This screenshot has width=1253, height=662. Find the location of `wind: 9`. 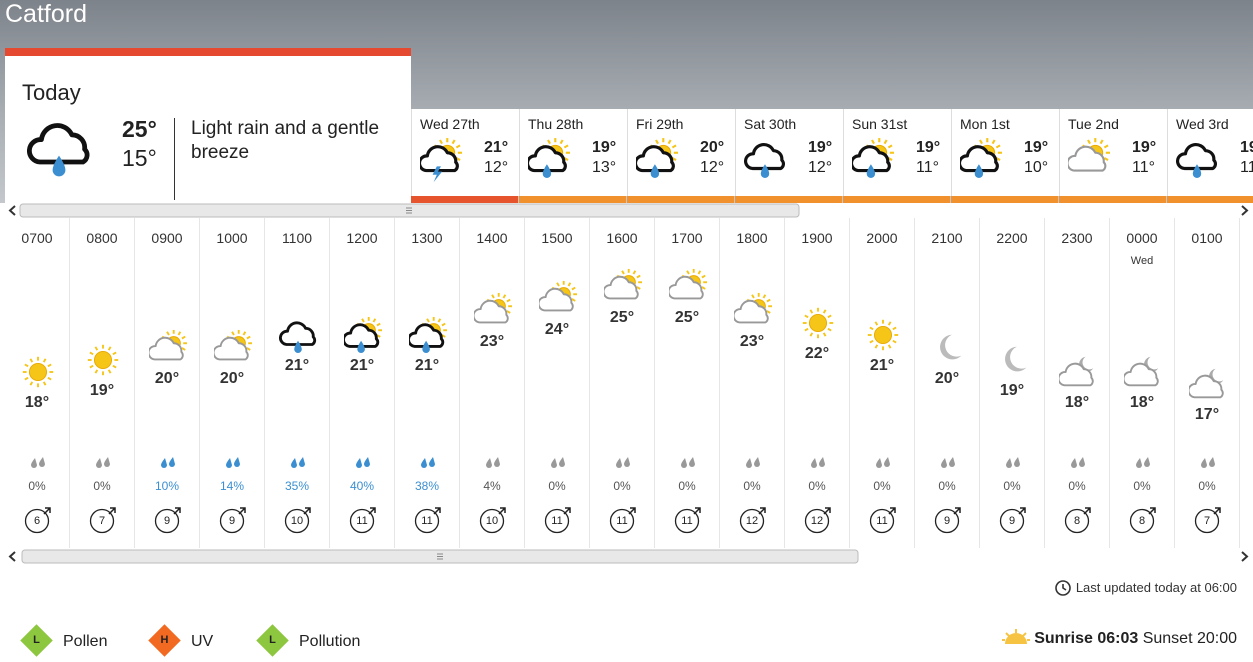

wind: 9 is located at coordinates (1012, 520).